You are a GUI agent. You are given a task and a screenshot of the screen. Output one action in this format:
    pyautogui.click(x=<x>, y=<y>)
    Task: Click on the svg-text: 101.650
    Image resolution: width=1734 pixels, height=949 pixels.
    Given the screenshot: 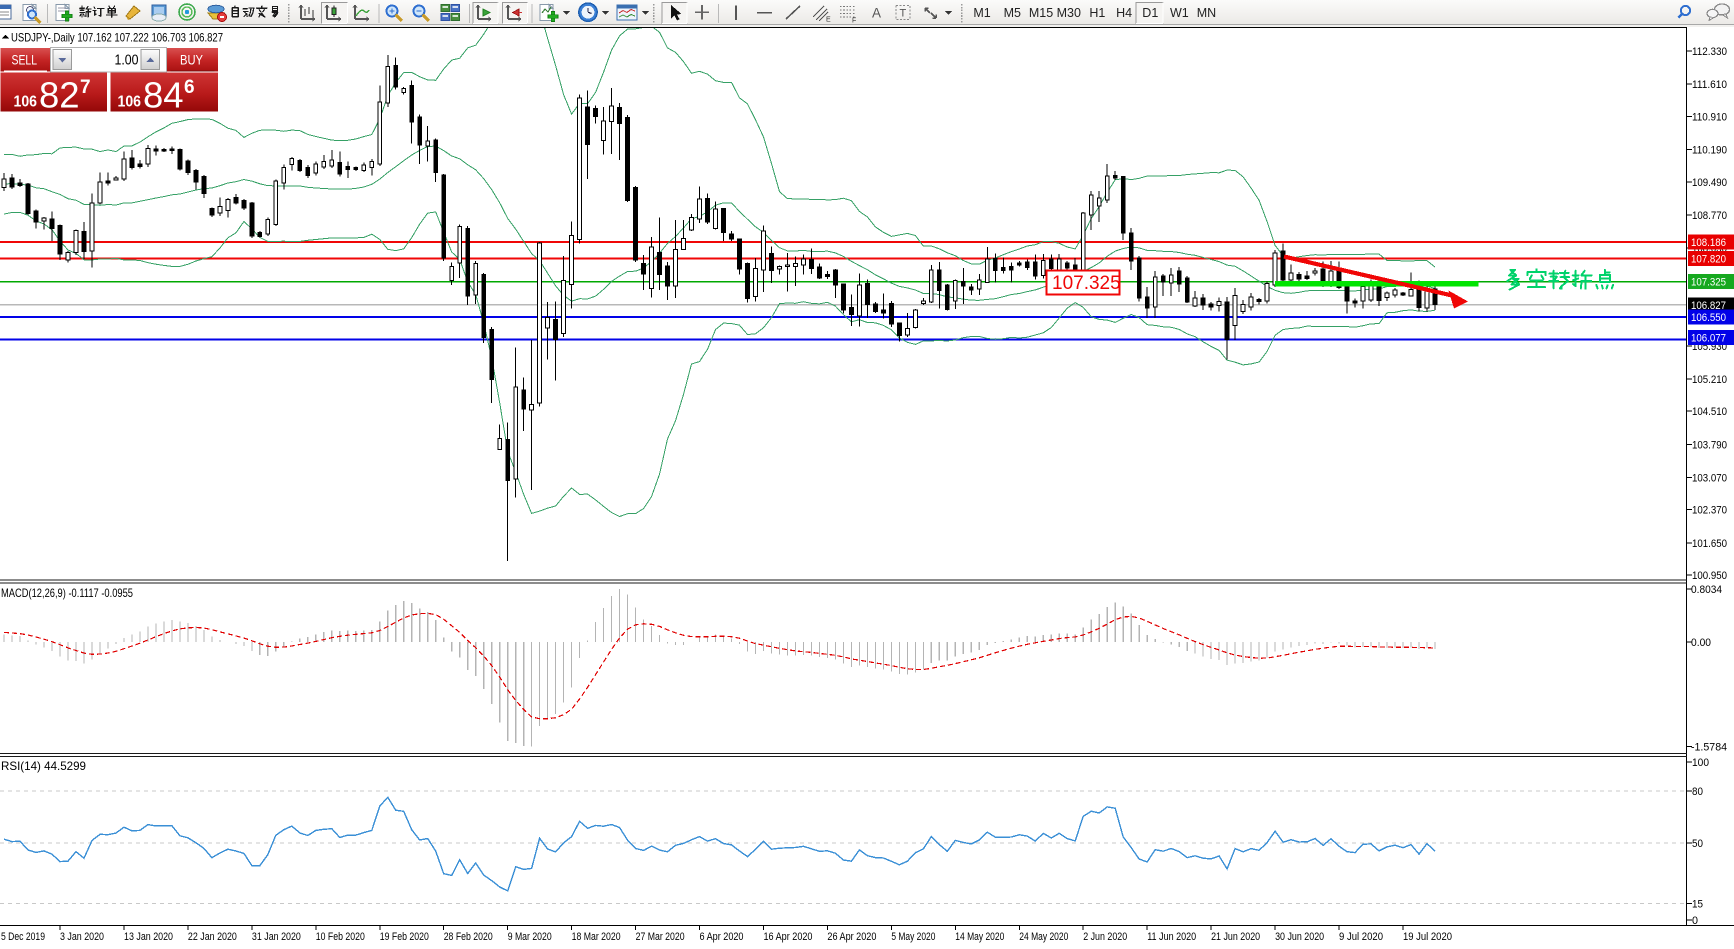 What is the action you would take?
    pyautogui.click(x=1709, y=544)
    